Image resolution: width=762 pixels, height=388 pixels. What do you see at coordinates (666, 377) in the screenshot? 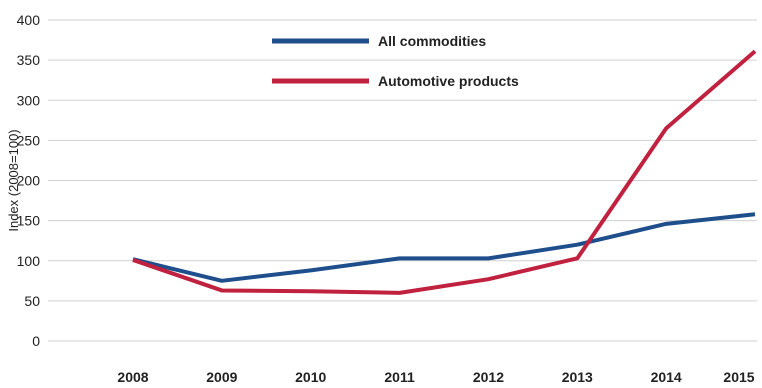
I see `x-tick-label: 2014` at bounding box center [666, 377].